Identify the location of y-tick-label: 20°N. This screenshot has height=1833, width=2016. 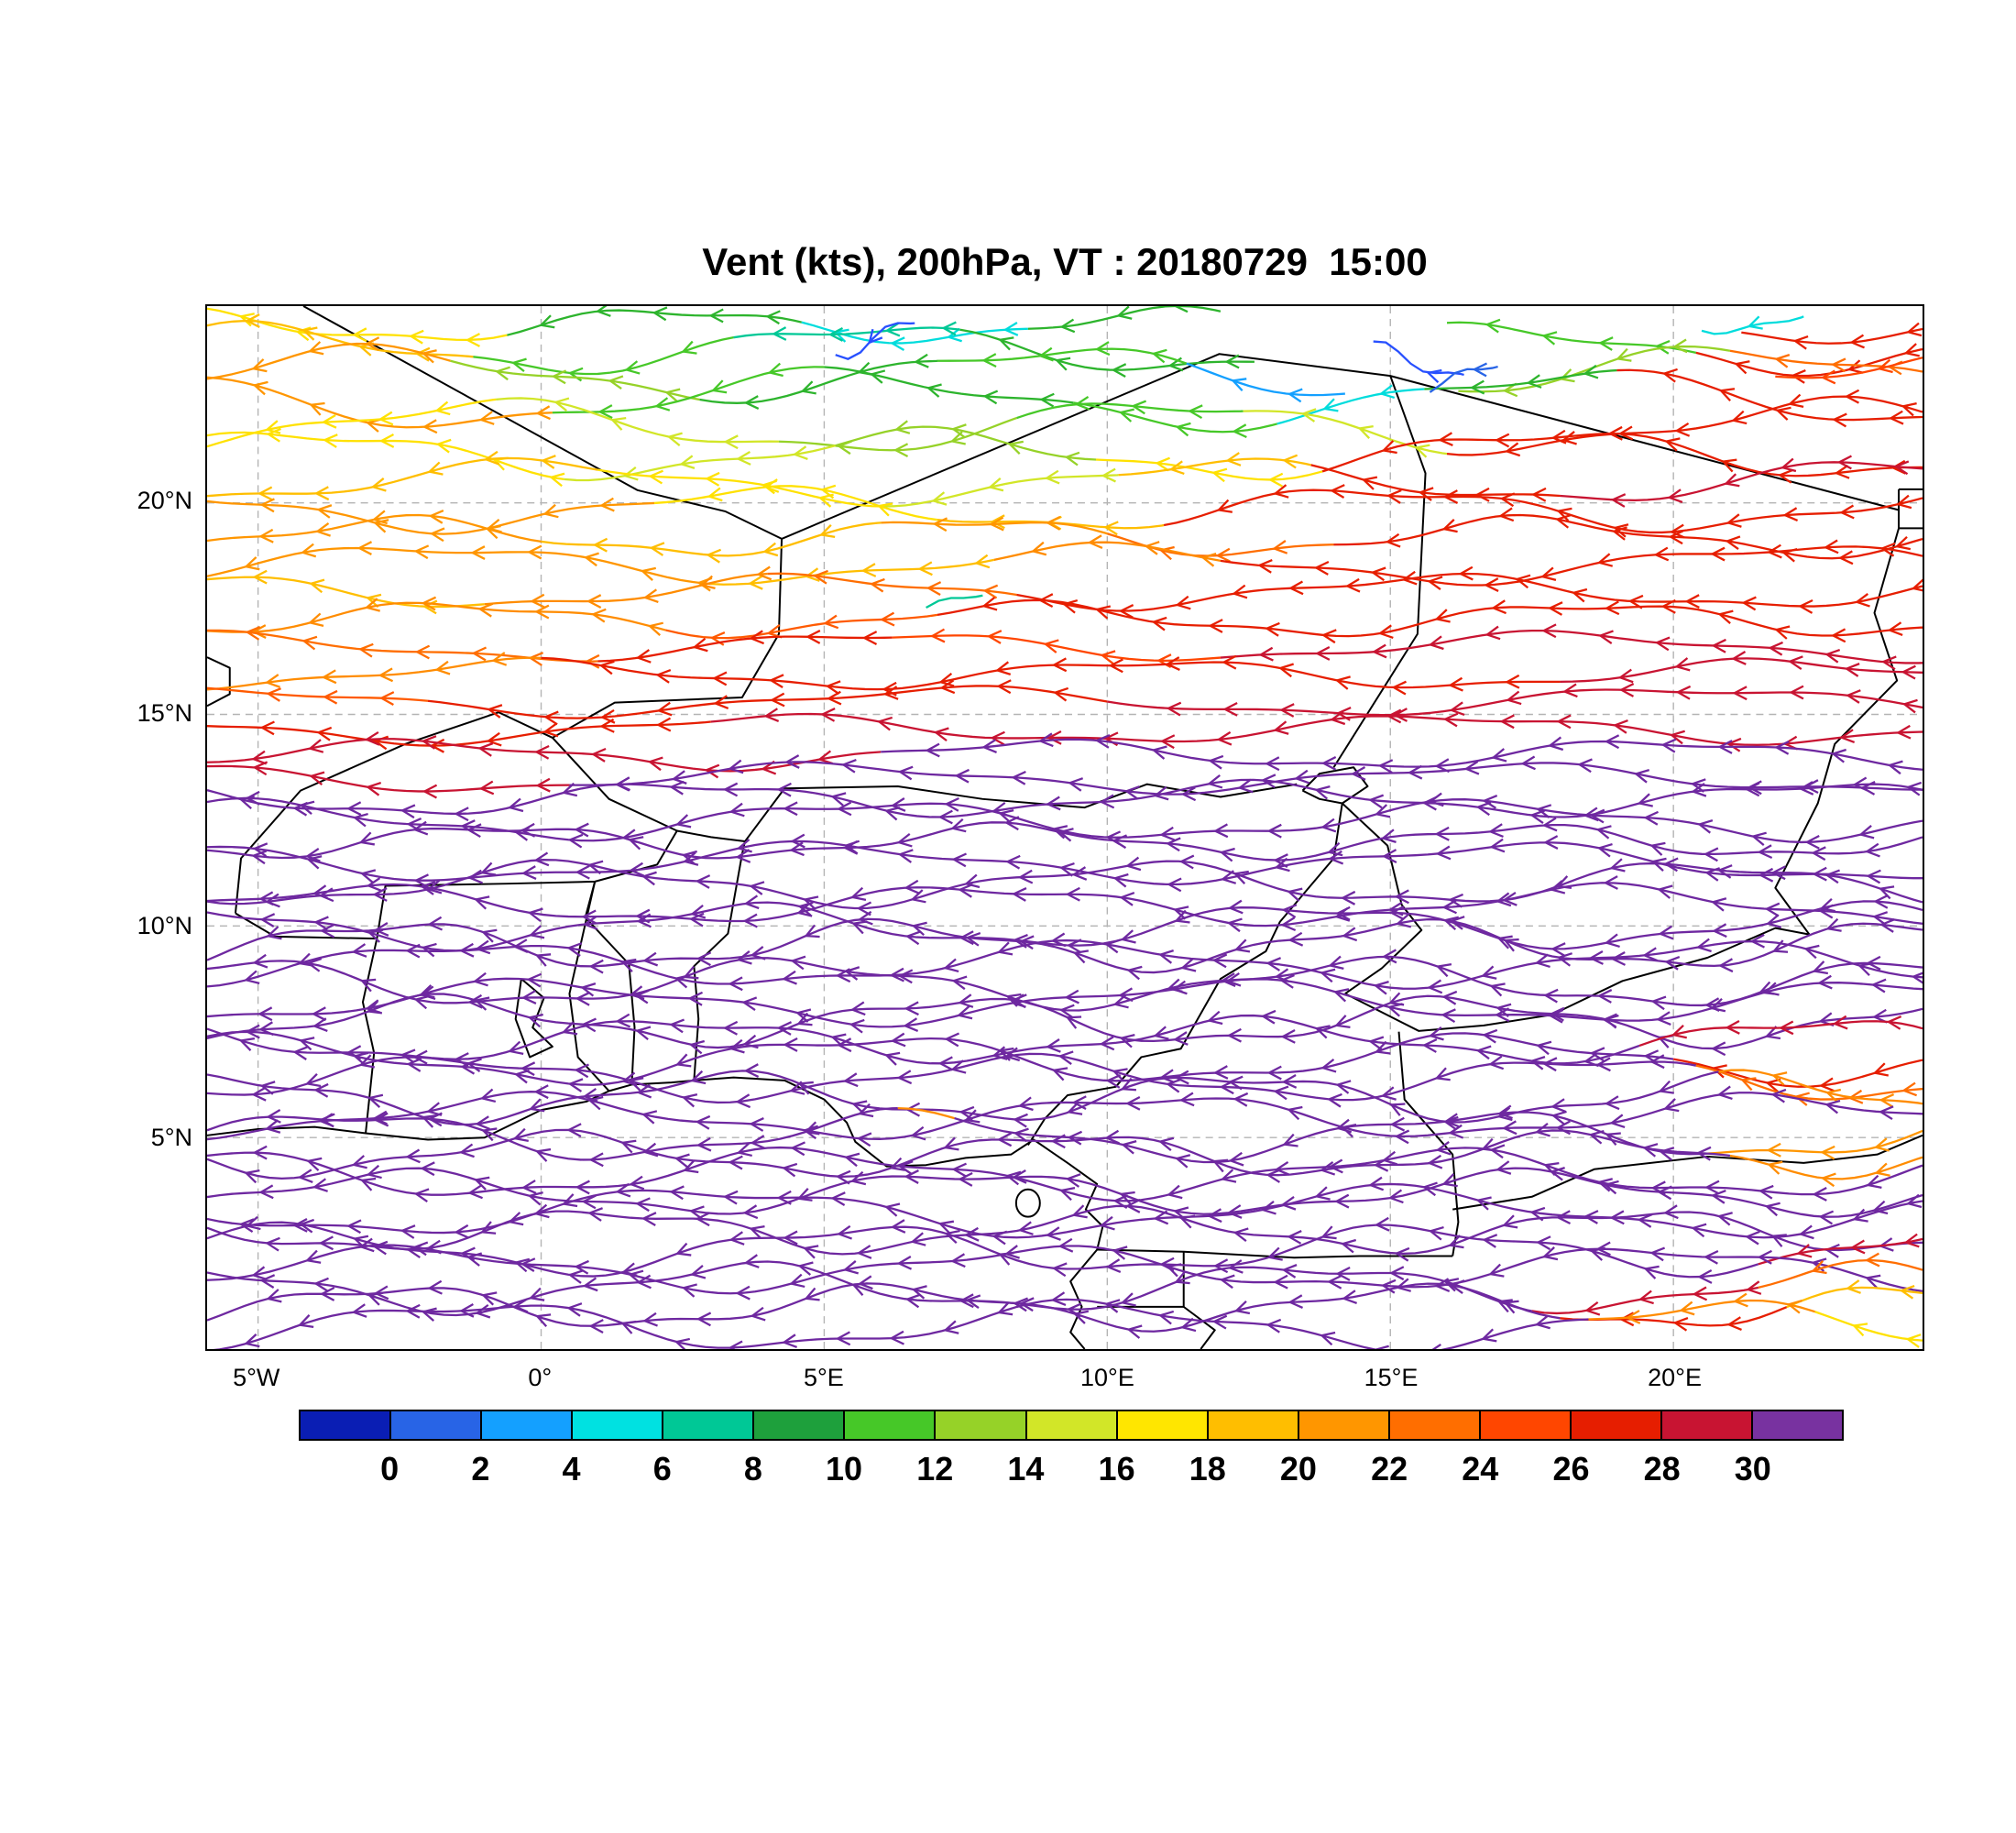
(164, 501).